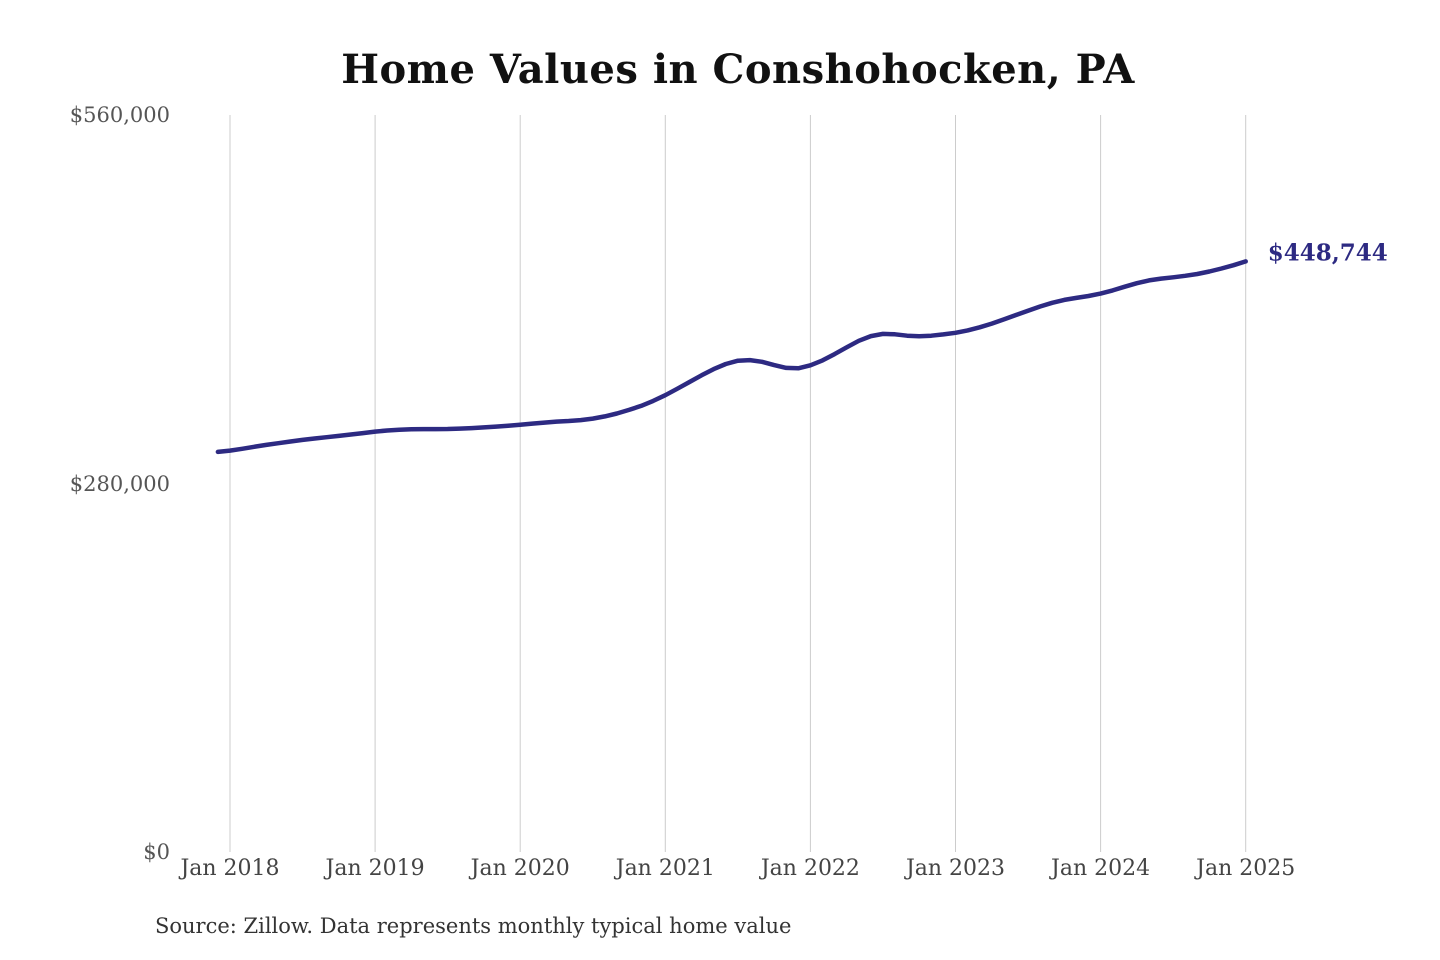  I want to click on x-axis-tick-label-jan-2020: Jan 2020, so click(520, 868).